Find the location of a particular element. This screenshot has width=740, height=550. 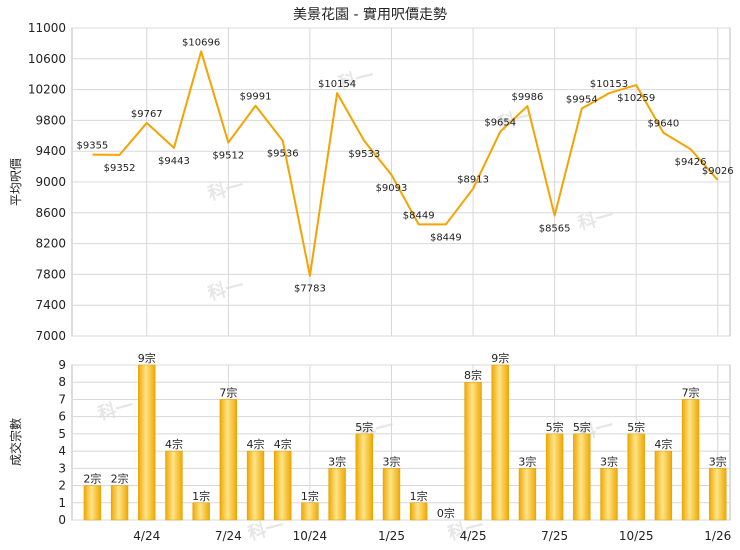

line-ytick-label: 9000 is located at coordinates (50, 182).